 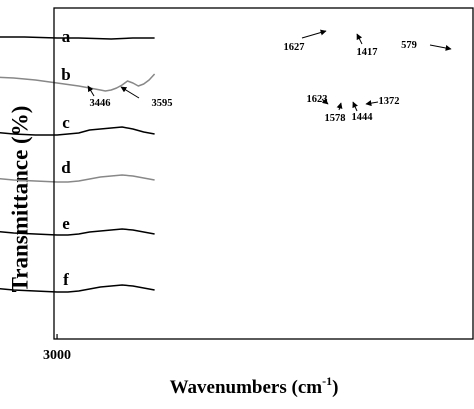 I want to click on x-axis-label-sup: -1, so click(x=327, y=381).